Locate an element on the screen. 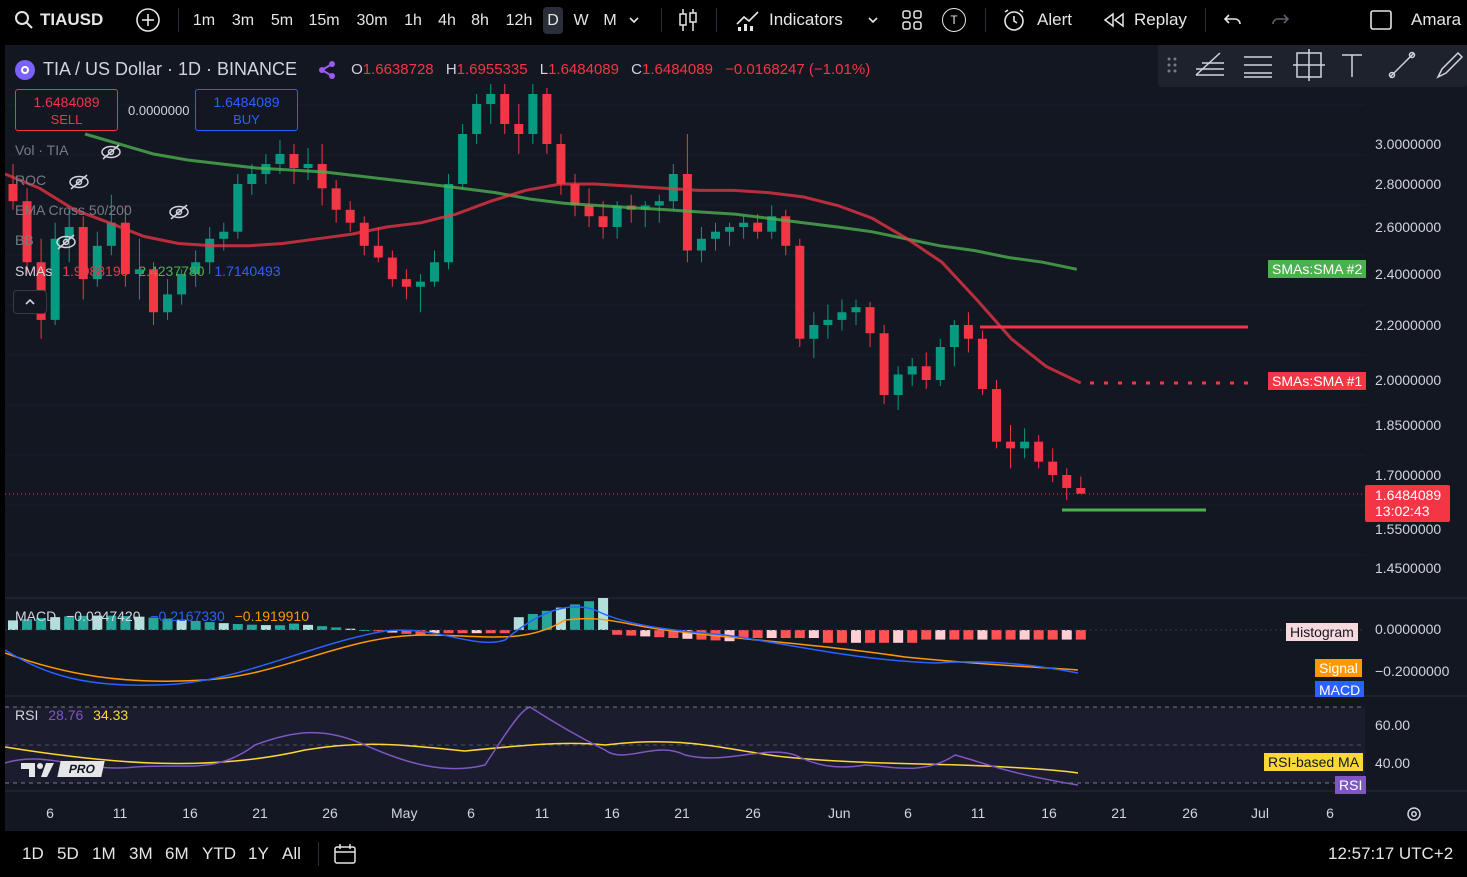 The height and width of the screenshot is (877, 1467). timeframe-1h: 1h is located at coordinates (413, 20).